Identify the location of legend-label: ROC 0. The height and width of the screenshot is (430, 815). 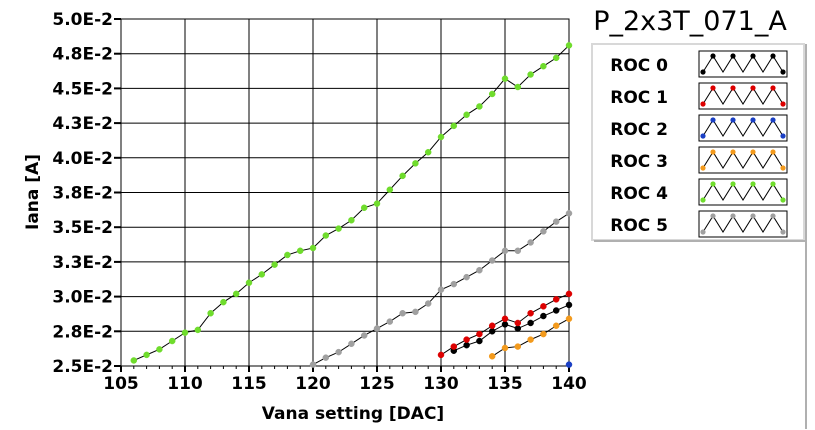
(639, 66).